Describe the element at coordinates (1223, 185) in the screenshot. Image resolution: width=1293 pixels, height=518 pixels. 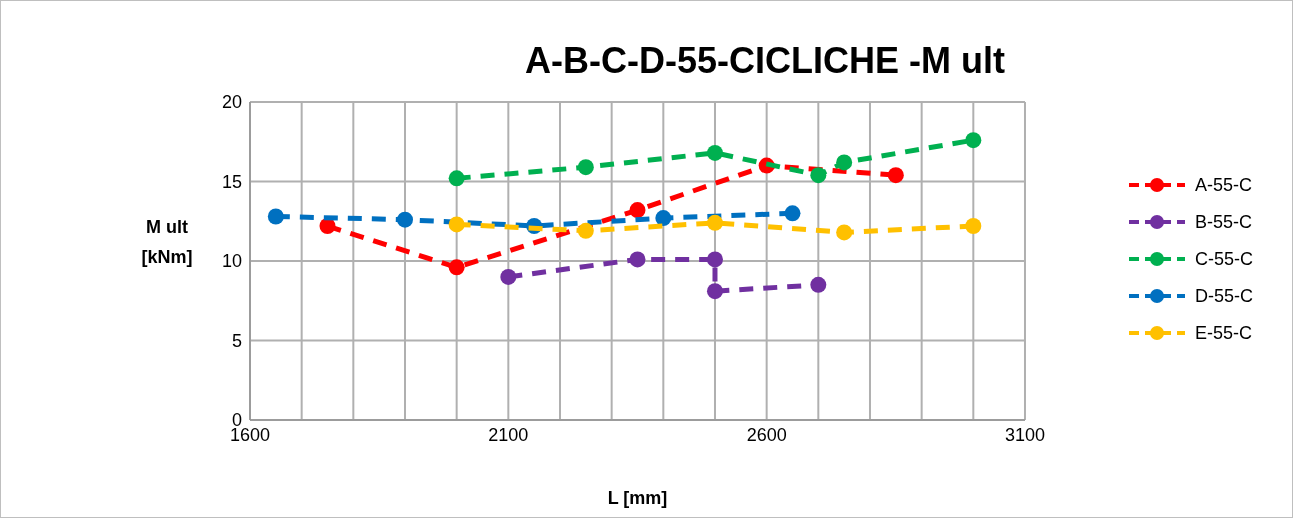
I see `legend-label: A-55-C` at that location.